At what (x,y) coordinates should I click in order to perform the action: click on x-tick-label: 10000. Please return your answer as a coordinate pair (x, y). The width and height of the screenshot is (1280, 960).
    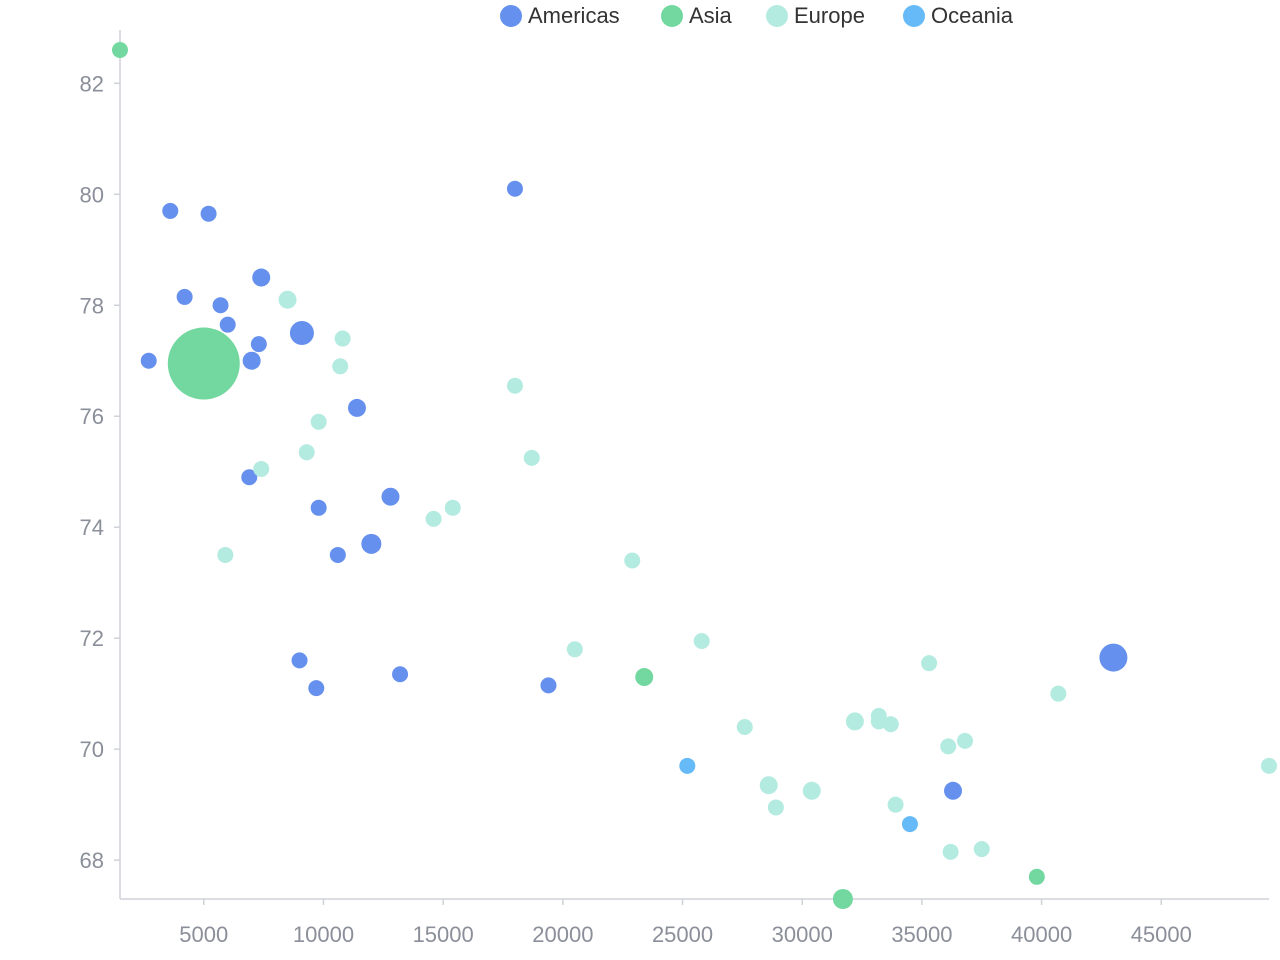
    Looking at the image, I should click on (323, 934).